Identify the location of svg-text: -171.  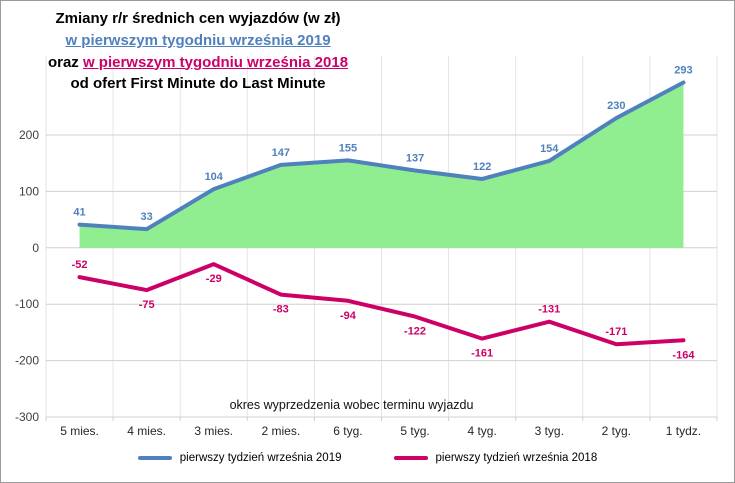
(616, 332).